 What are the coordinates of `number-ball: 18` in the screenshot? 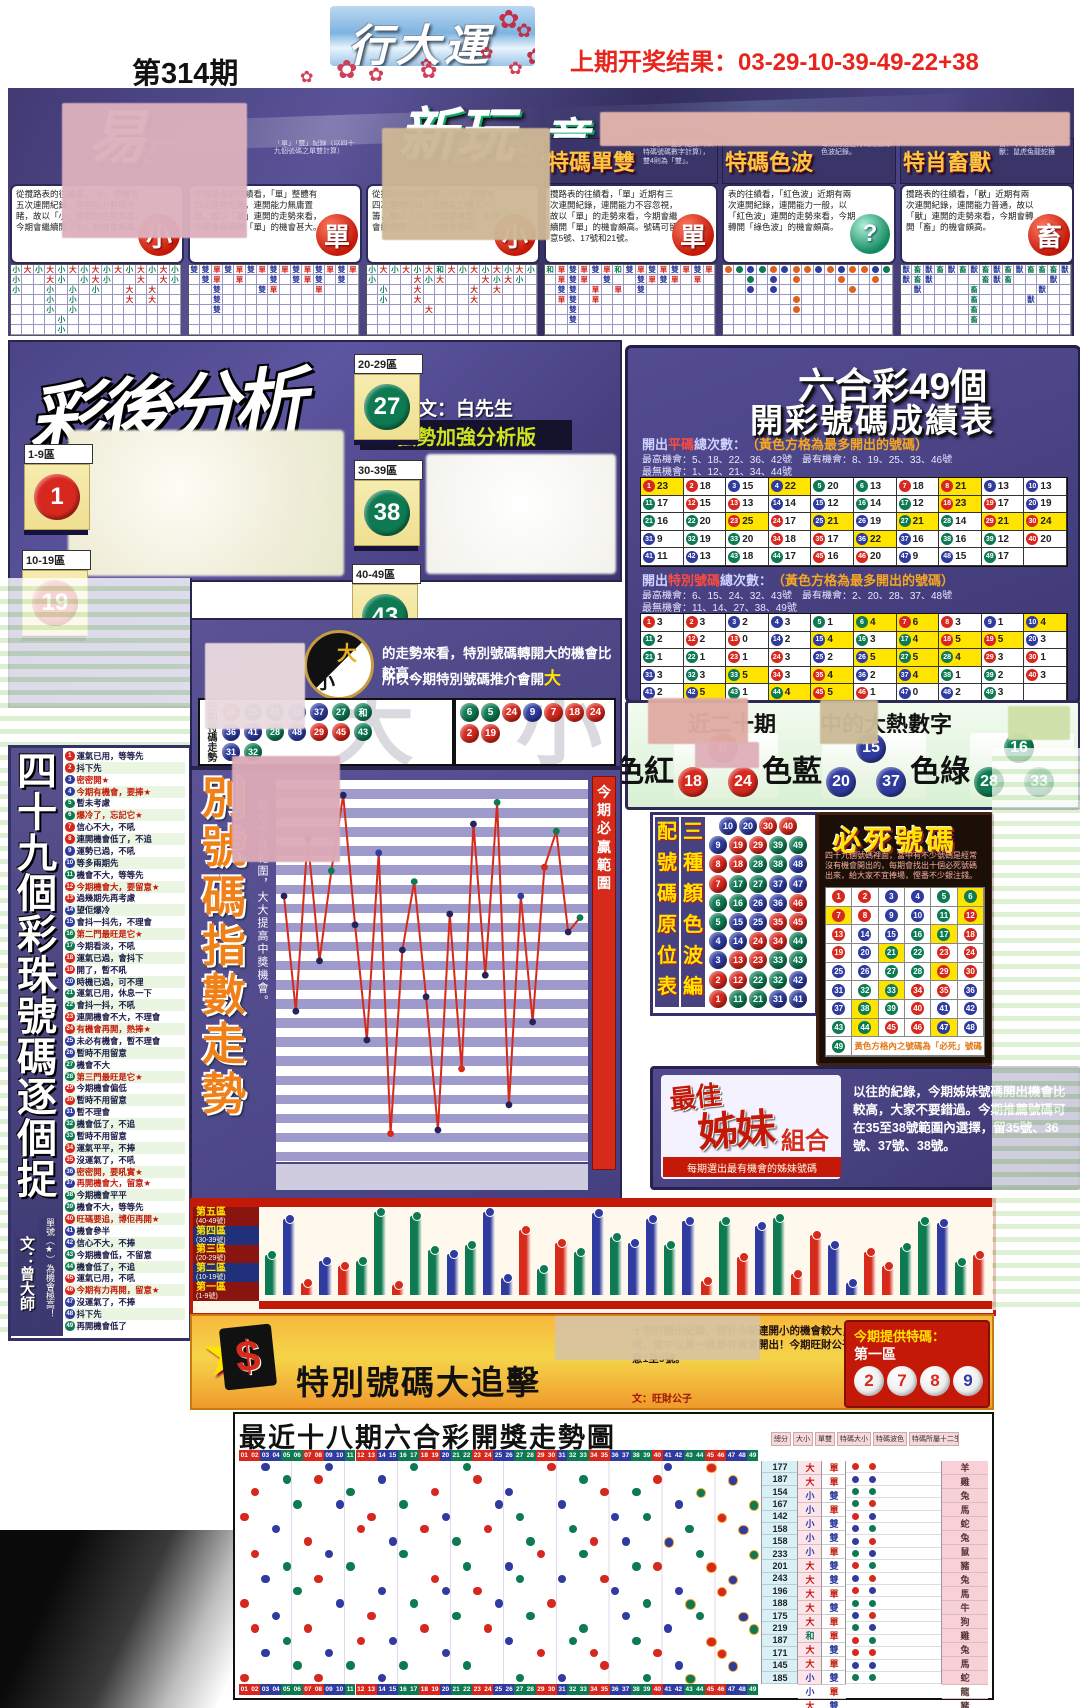 It's located at (738, 864).